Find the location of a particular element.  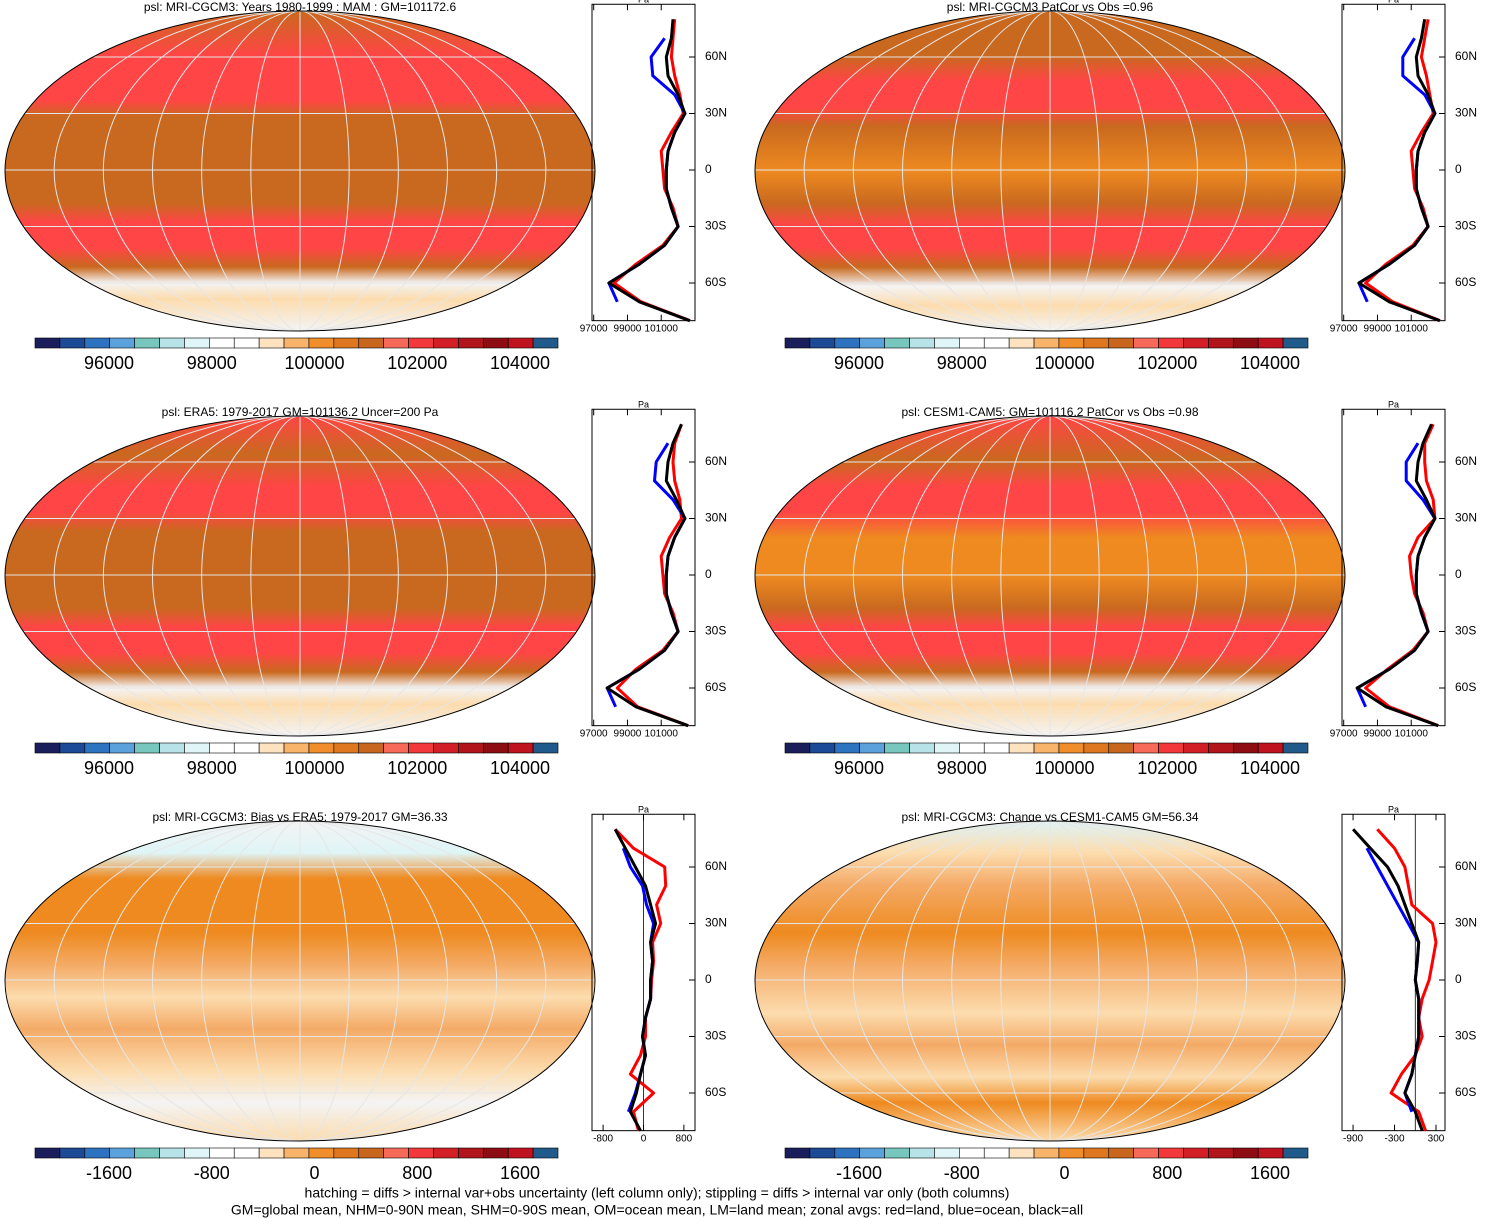

colorbar-label: -800 is located at coordinates (962, 1173).